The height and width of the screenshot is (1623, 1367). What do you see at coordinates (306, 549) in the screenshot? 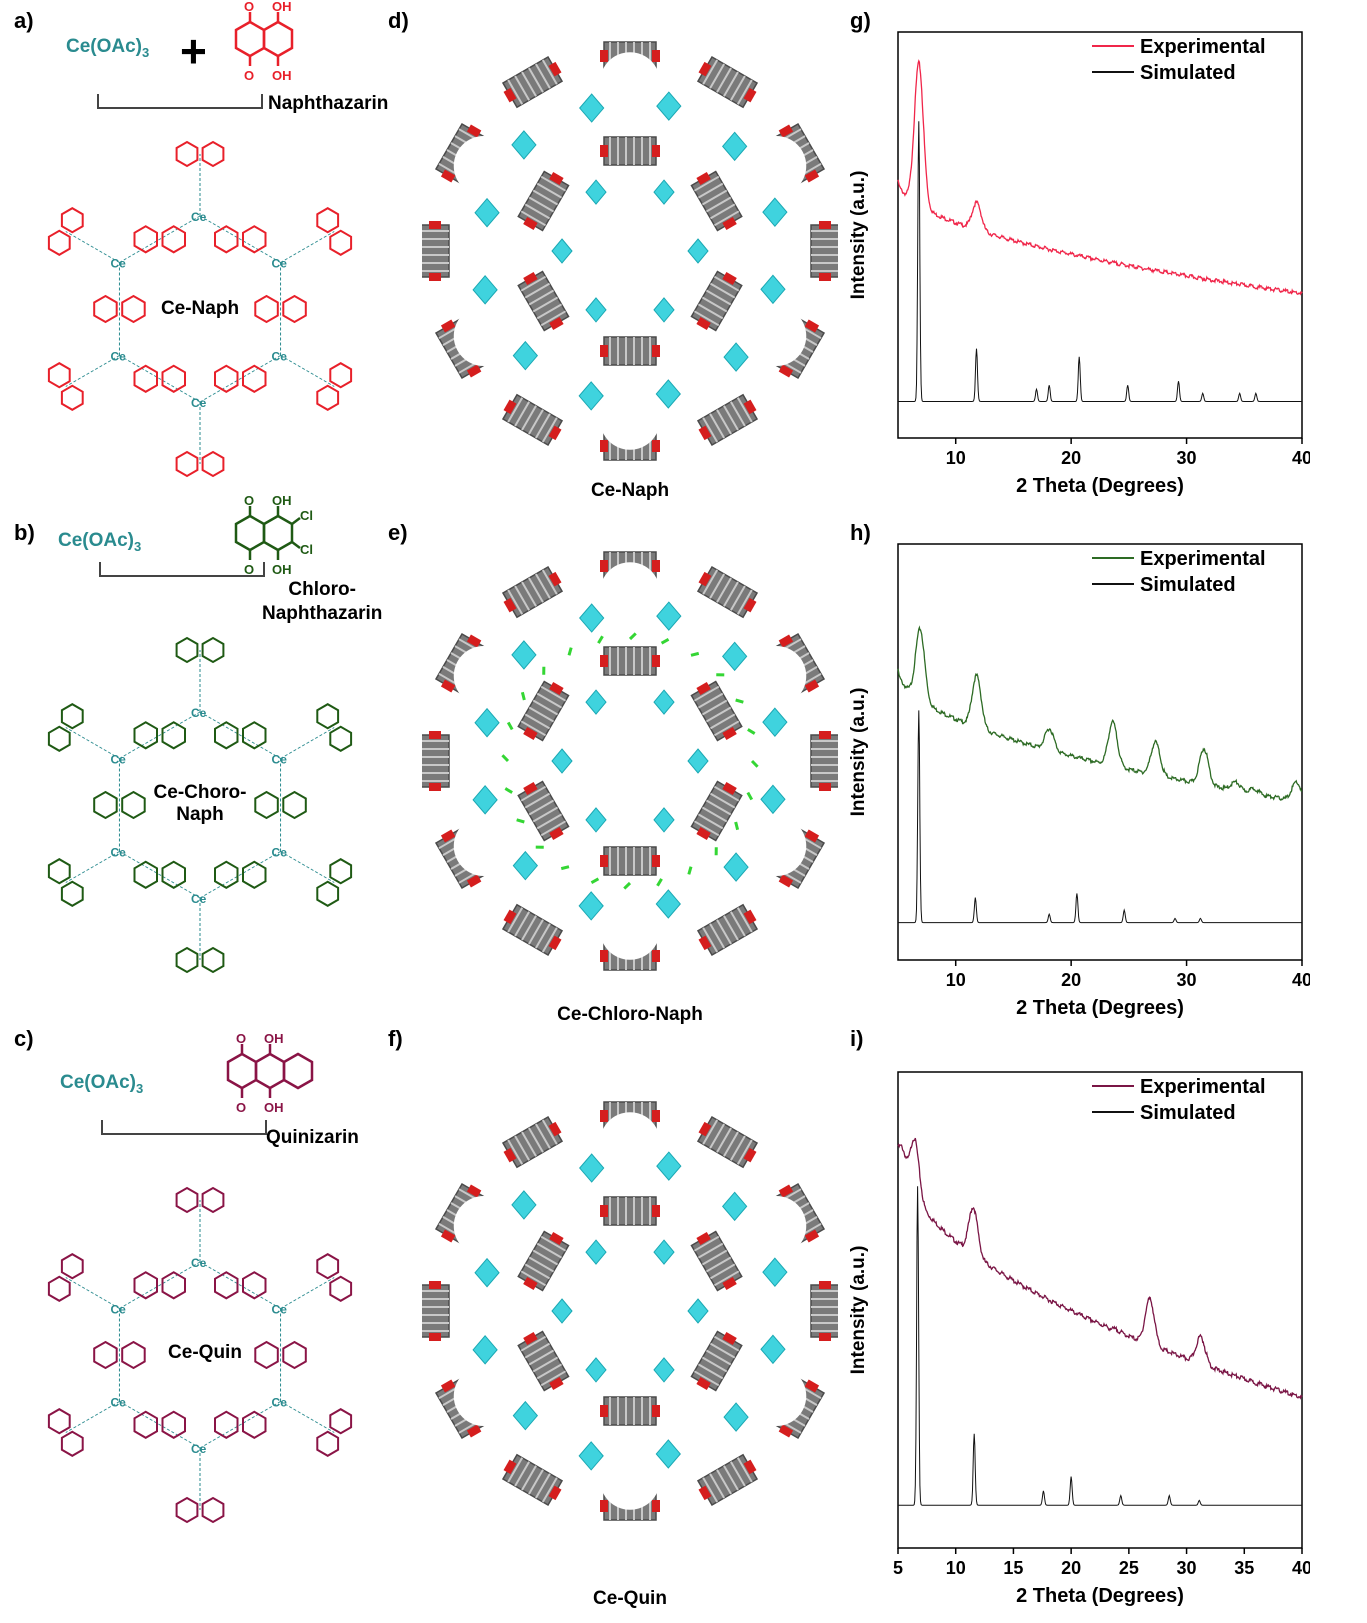
I see `svg-text: Cl` at bounding box center [306, 549].